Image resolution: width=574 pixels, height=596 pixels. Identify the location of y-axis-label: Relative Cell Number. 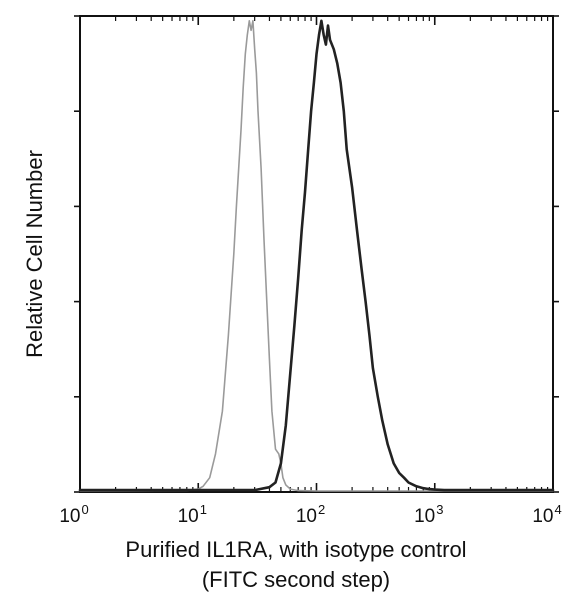
(34, 254).